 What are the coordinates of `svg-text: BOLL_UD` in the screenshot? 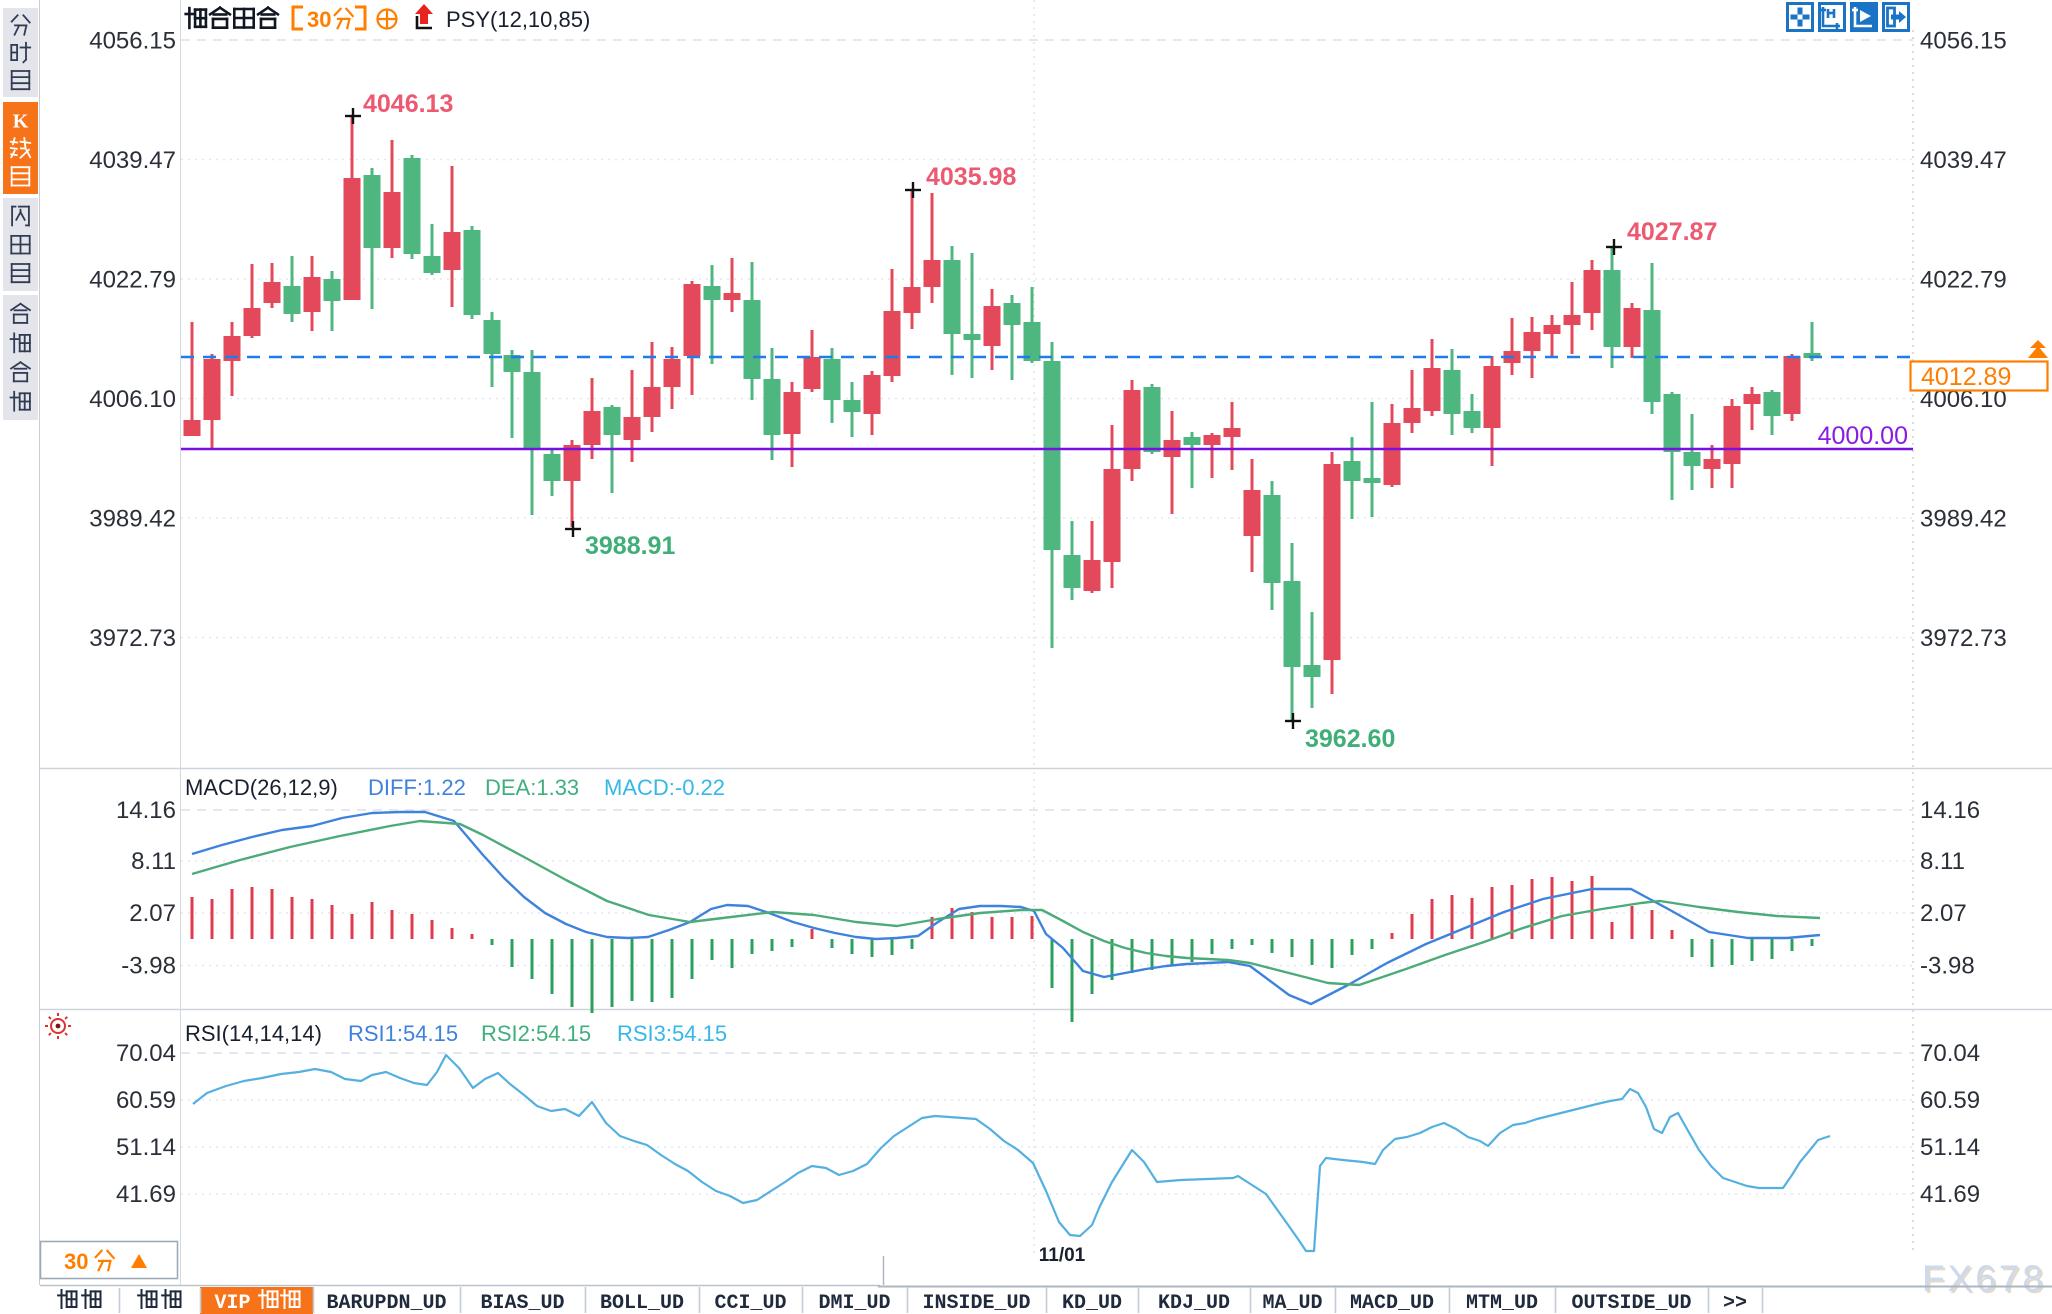 It's located at (642, 1303).